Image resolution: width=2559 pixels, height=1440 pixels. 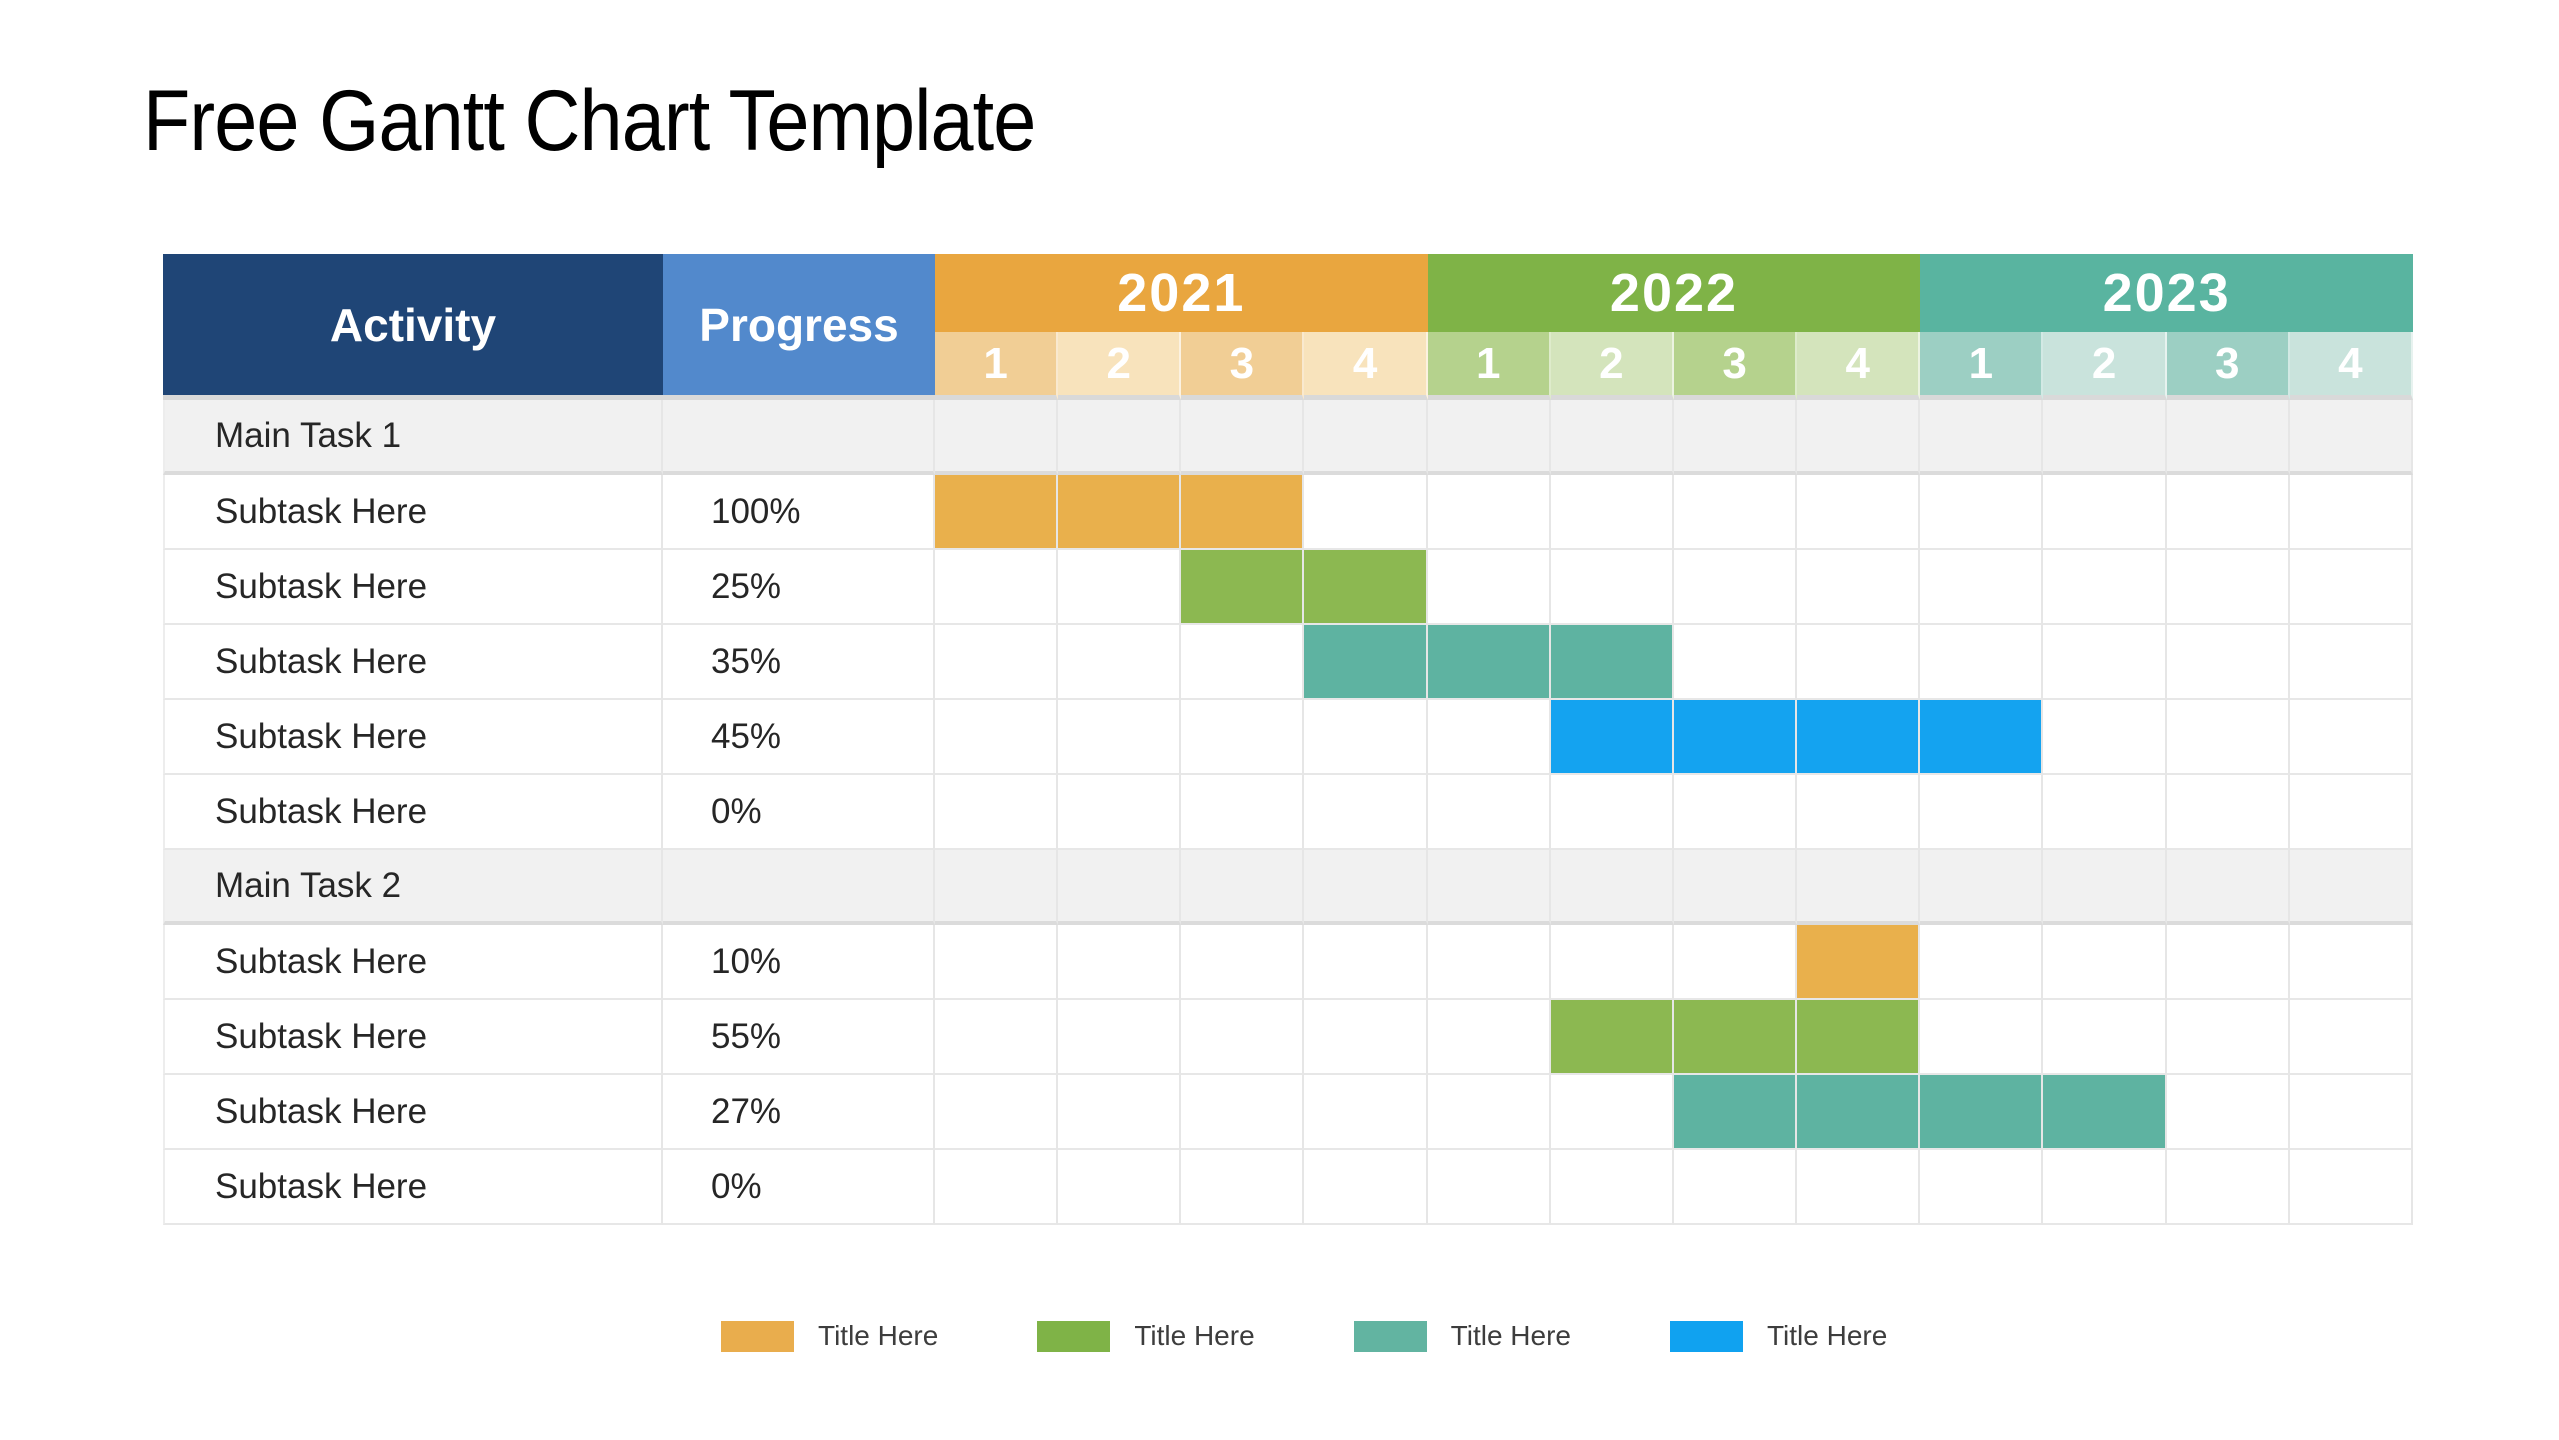 What do you see at coordinates (799, 1037) in the screenshot?
I see `progress-cell: 55%` at bounding box center [799, 1037].